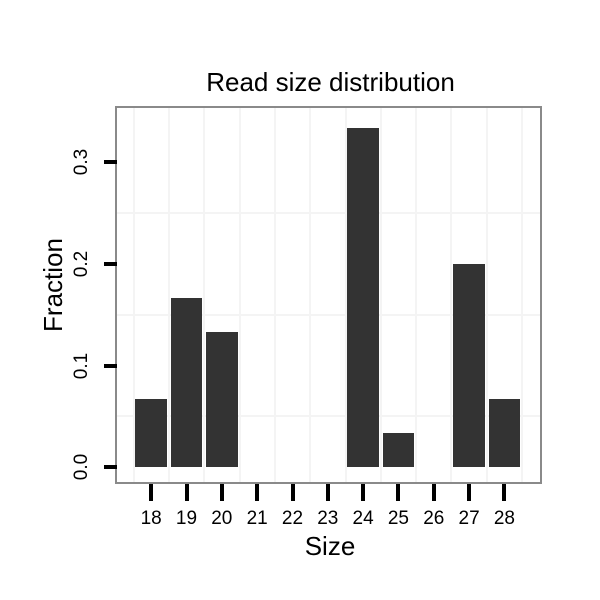 This screenshot has height=600, width=600. I want to click on y-tick-label: 0.2, so click(81, 263).